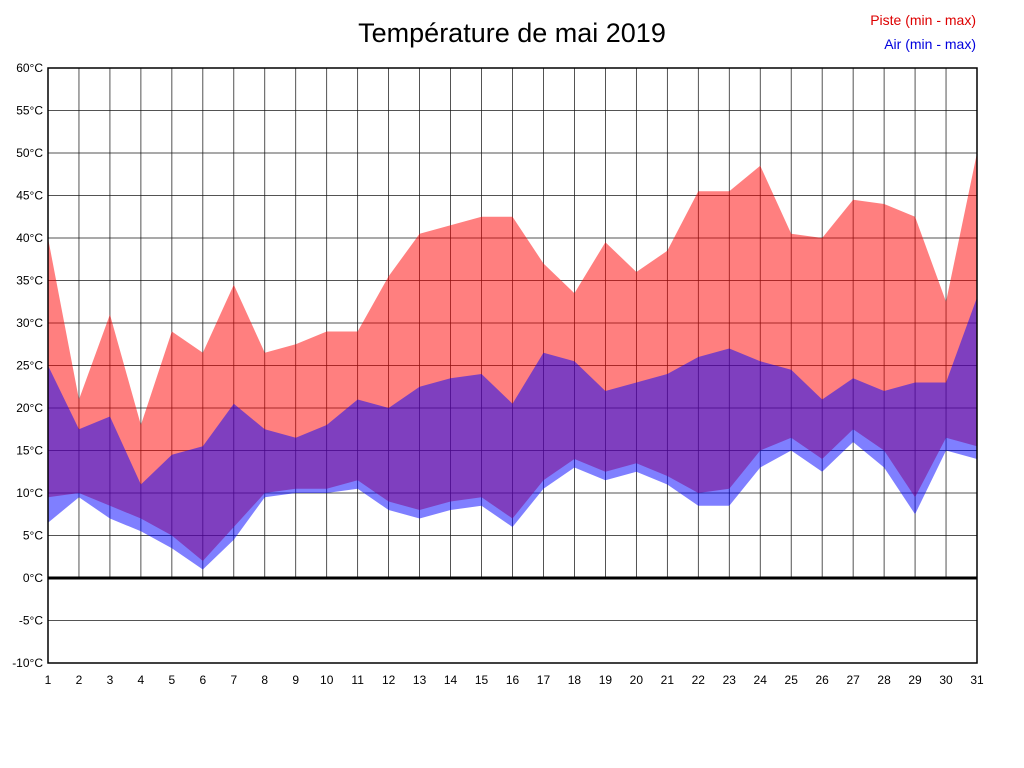 The image size is (1024, 768). Describe the element at coordinates (29, 451) in the screenshot. I see `y-tick-label: 15°C` at that location.